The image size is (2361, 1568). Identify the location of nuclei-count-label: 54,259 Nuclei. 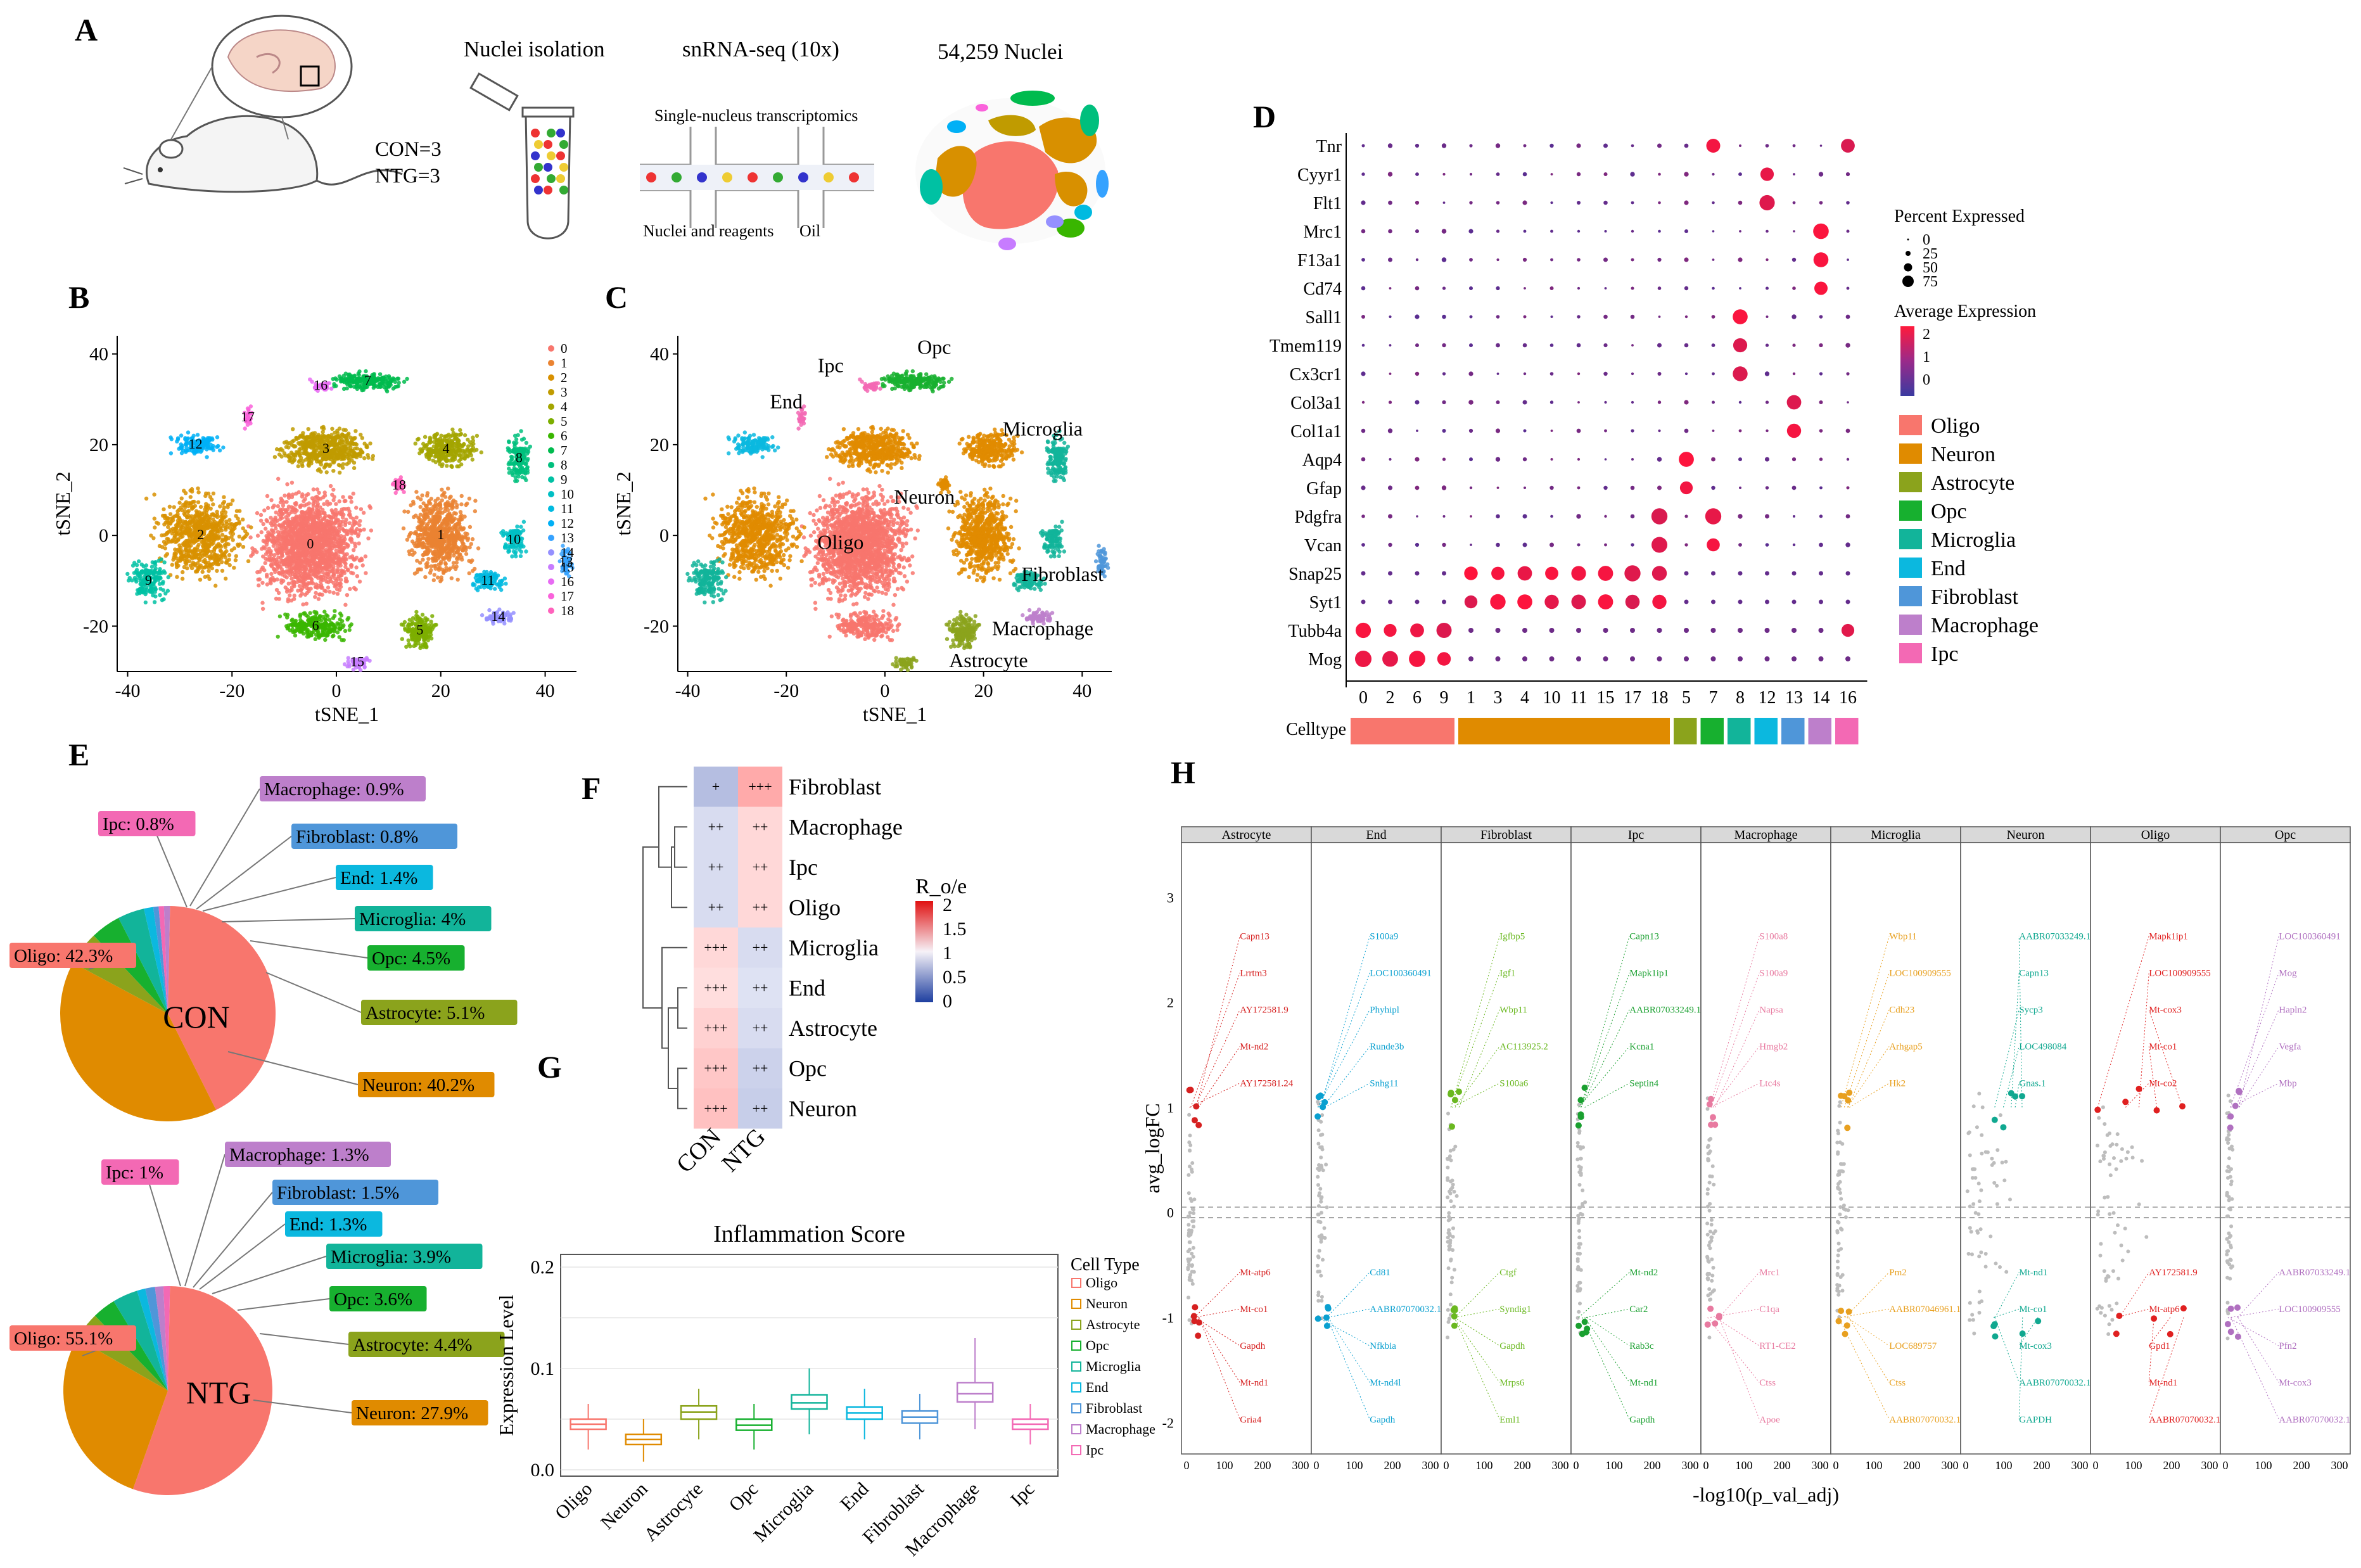
(1001, 51).